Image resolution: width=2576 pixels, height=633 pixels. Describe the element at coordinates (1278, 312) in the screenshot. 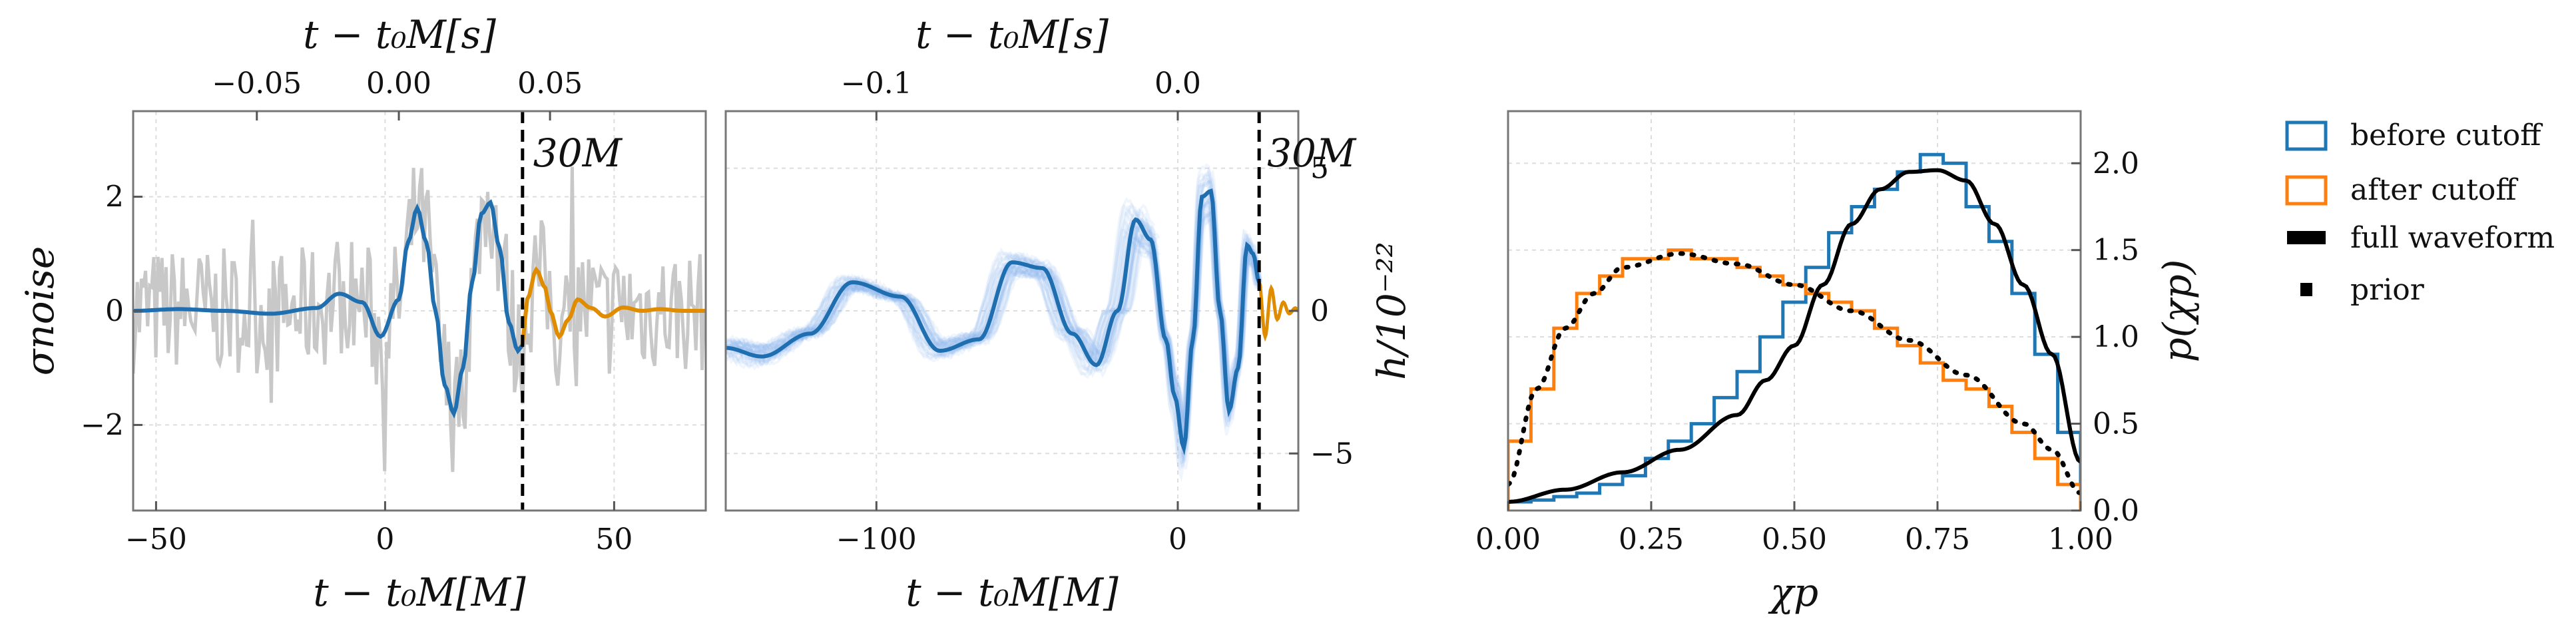

I see `p2-after-cutoff-line` at that location.